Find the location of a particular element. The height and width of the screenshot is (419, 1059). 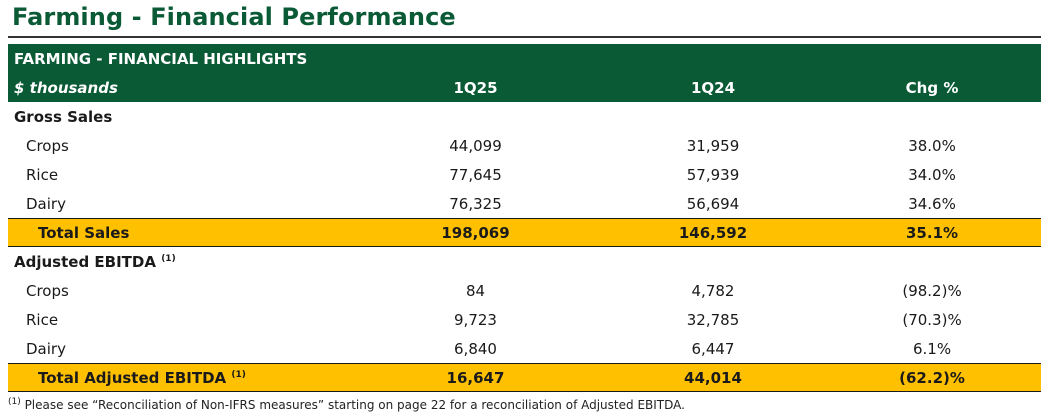

table-row: Crops 44,099 31,959 38.0% is located at coordinates (524, 145).